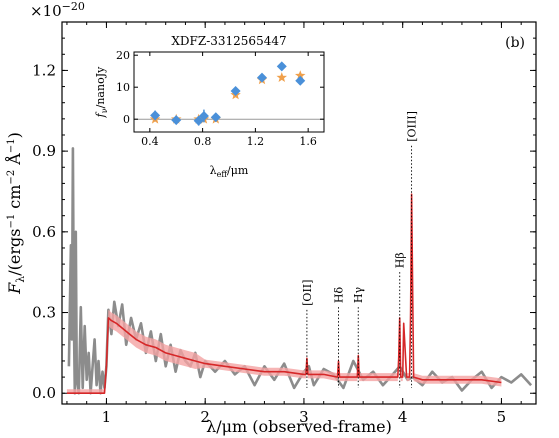 Image resolution: width=559 pixels, height=438 pixels. I want to click on inset-x-ticks: 0.4 0.8 1.2 1.6, so click(229, 100).